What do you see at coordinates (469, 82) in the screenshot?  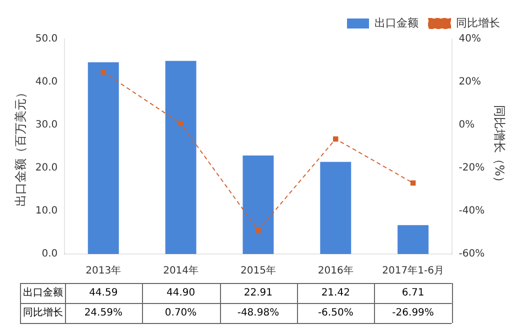 I see `y2-tick-label: 20%` at bounding box center [469, 82].